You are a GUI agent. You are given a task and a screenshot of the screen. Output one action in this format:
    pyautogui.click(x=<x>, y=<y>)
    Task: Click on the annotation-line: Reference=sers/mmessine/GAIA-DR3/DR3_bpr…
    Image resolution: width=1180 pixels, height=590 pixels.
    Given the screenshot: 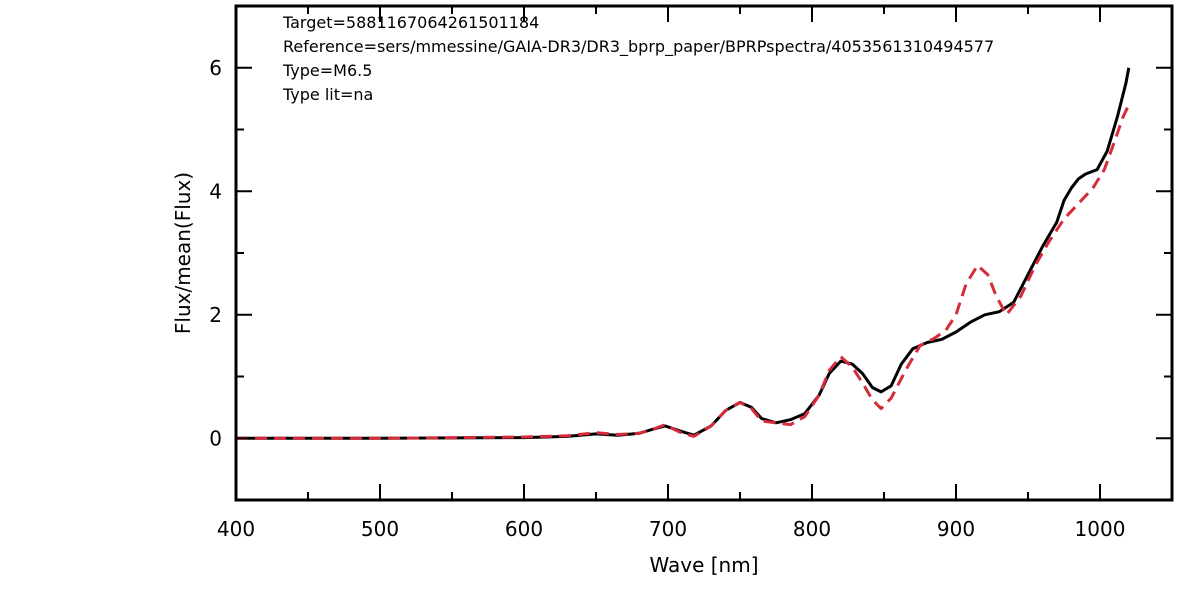 What is the action you would take?
    pyautogui.click(x=638, y=47)
    